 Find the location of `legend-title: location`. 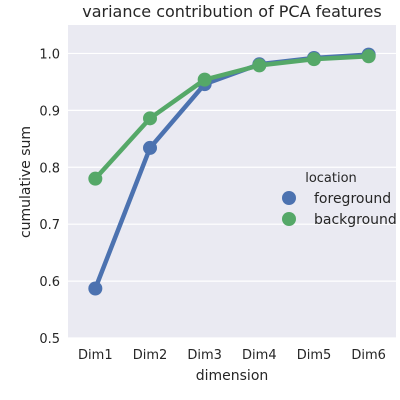

legend-title: location is located at coordinates (331, 178).